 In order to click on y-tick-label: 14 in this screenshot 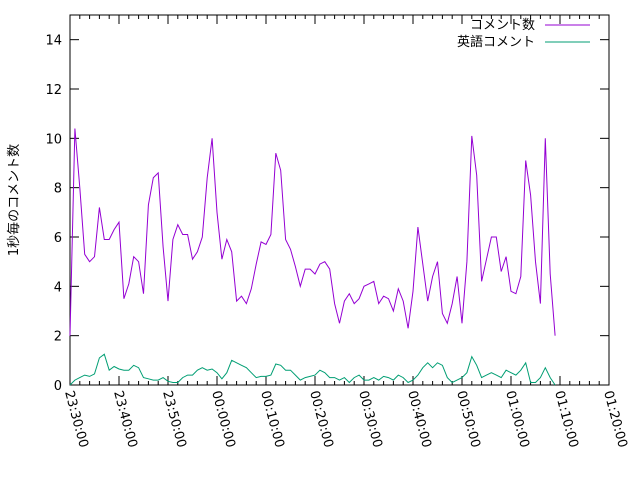, I will do `click(53, 41)`.